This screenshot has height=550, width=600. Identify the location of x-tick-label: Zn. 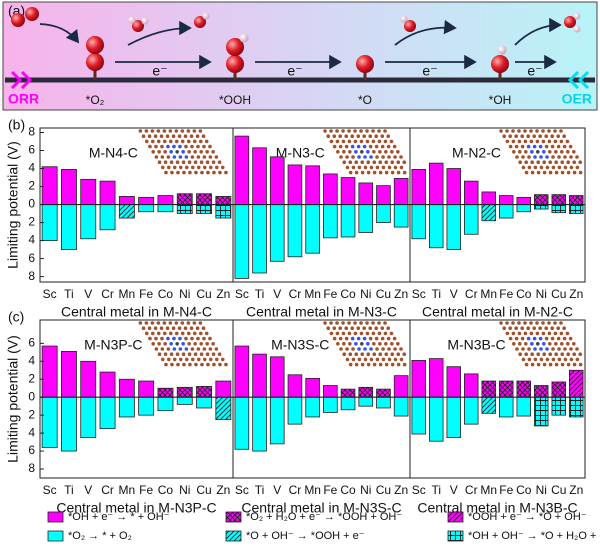
(401, 490).